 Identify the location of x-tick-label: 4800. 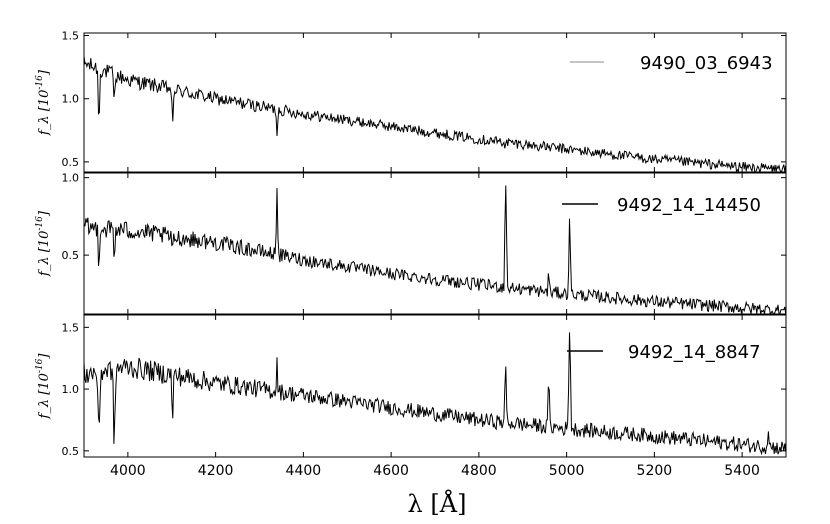
(479, 471).